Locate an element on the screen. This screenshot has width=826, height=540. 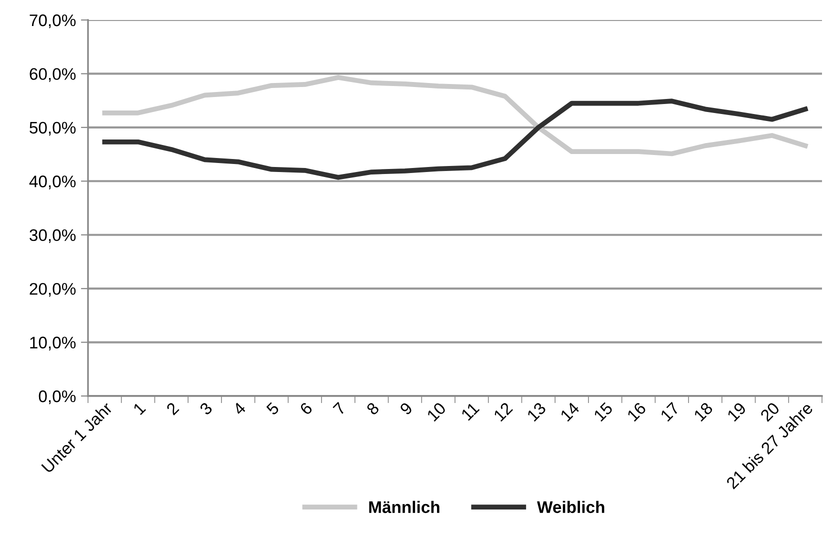
x-tick-label: 9 is located at coordinates (406, 409).